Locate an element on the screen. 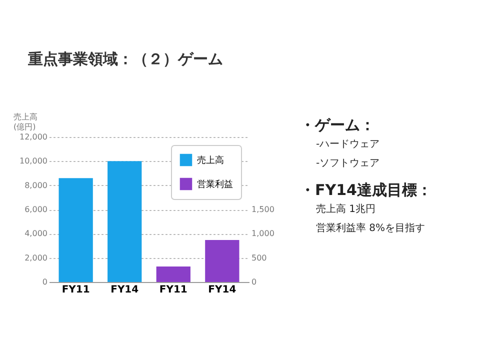 The image size is (500, 362). y-tick-label: 10,000 is located at coordinates (34, 161).